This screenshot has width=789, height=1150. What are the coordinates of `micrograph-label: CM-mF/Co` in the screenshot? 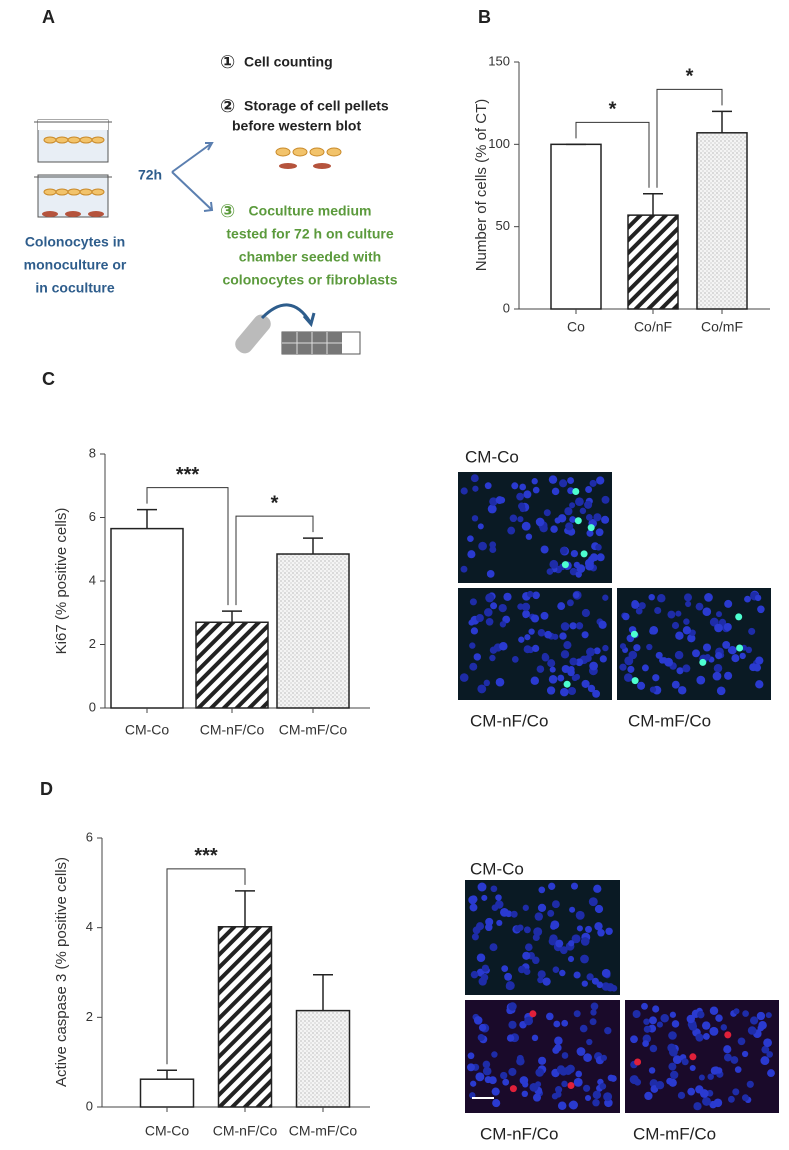 It's located at (674, 1133).